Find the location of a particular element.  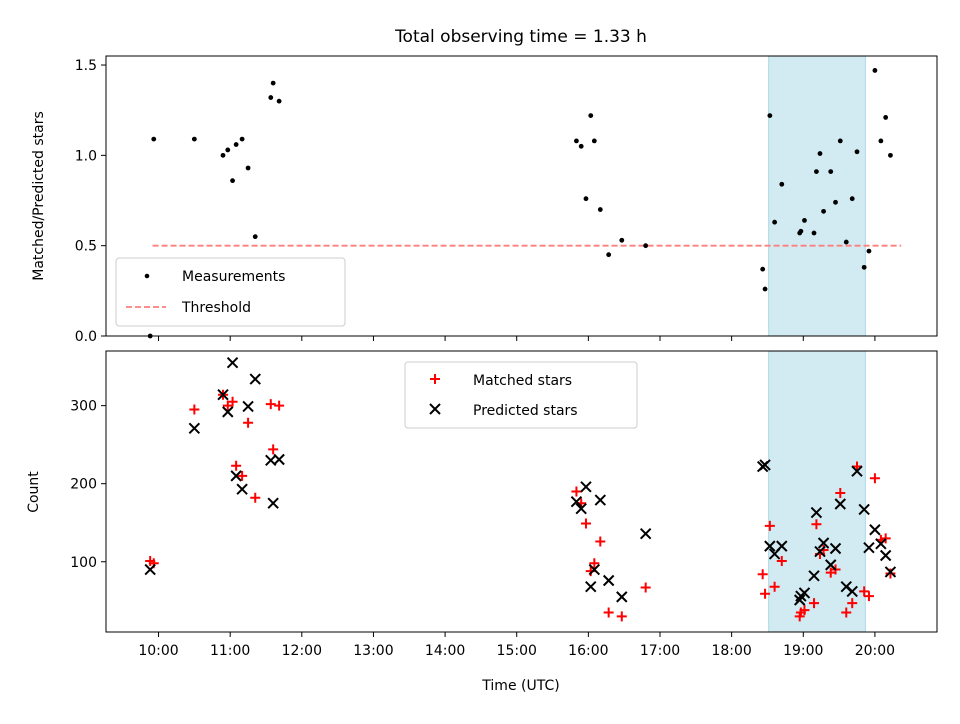

x-tick-label: 17:00 is located at coordinates (660, 651).